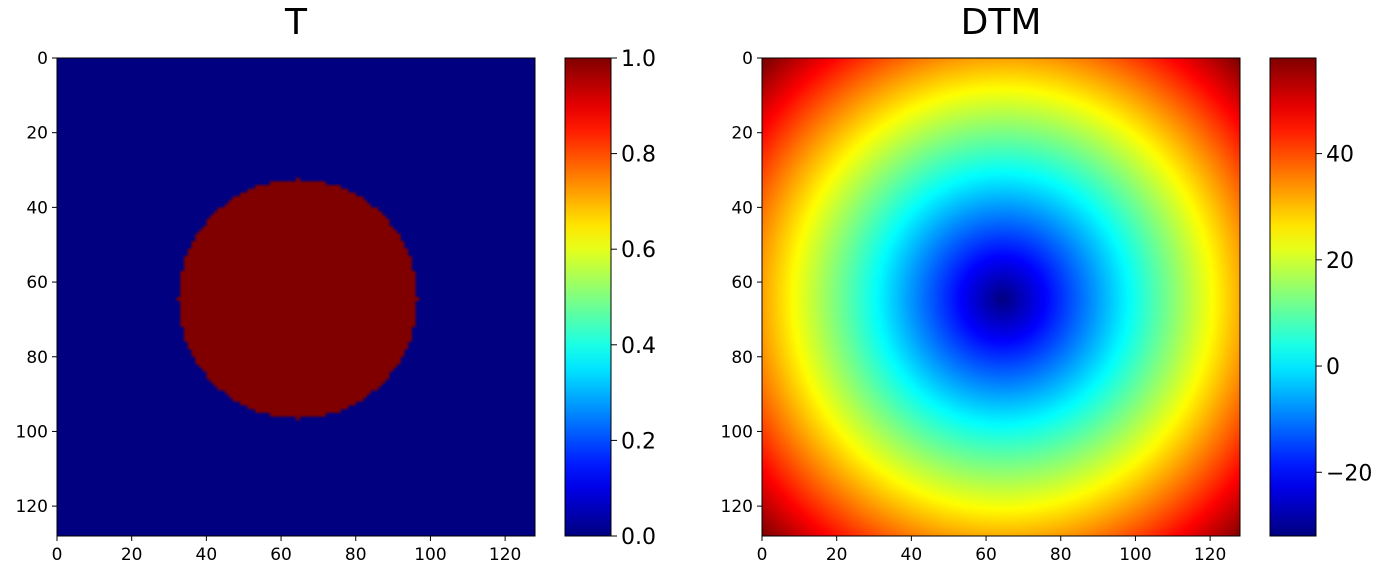  I want to click on colorbar-tick-label: 0.2, so click(638, 441).